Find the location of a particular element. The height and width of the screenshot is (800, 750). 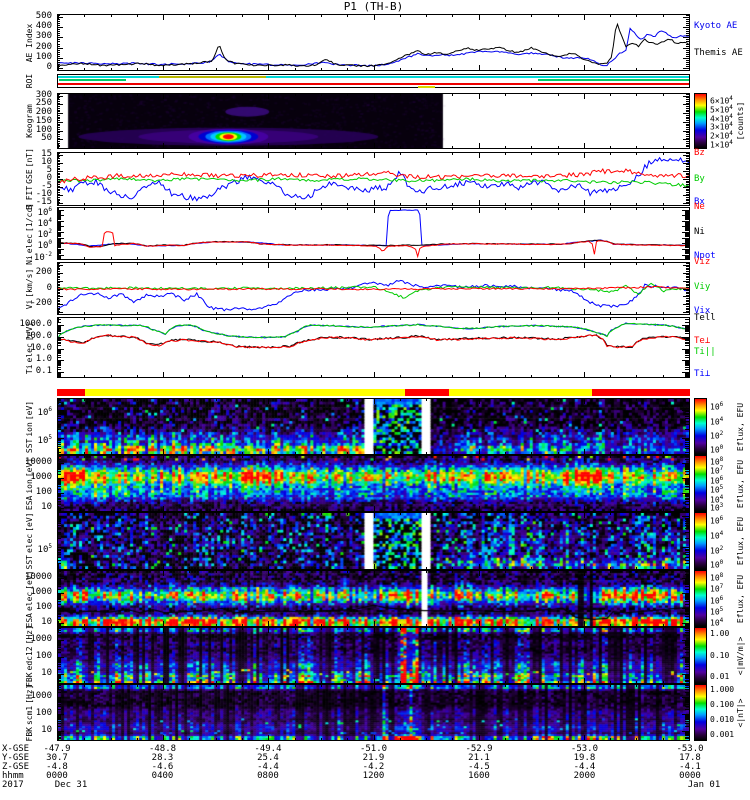

ti-ytick: 1.0 is located at coordinates (43, 359).